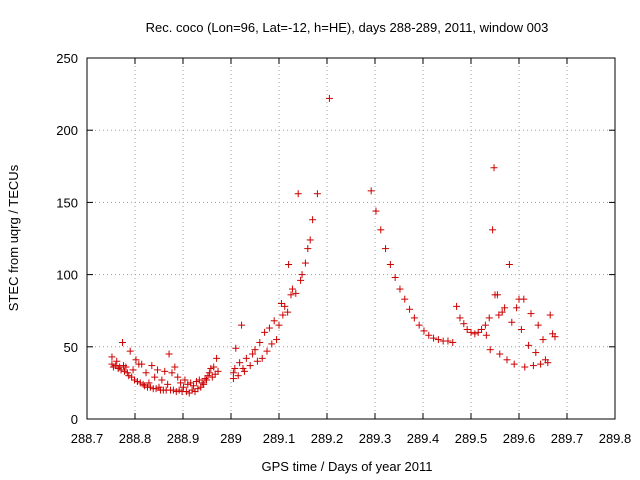  I want to click on y-tick-label: 150, so click(67, 202).